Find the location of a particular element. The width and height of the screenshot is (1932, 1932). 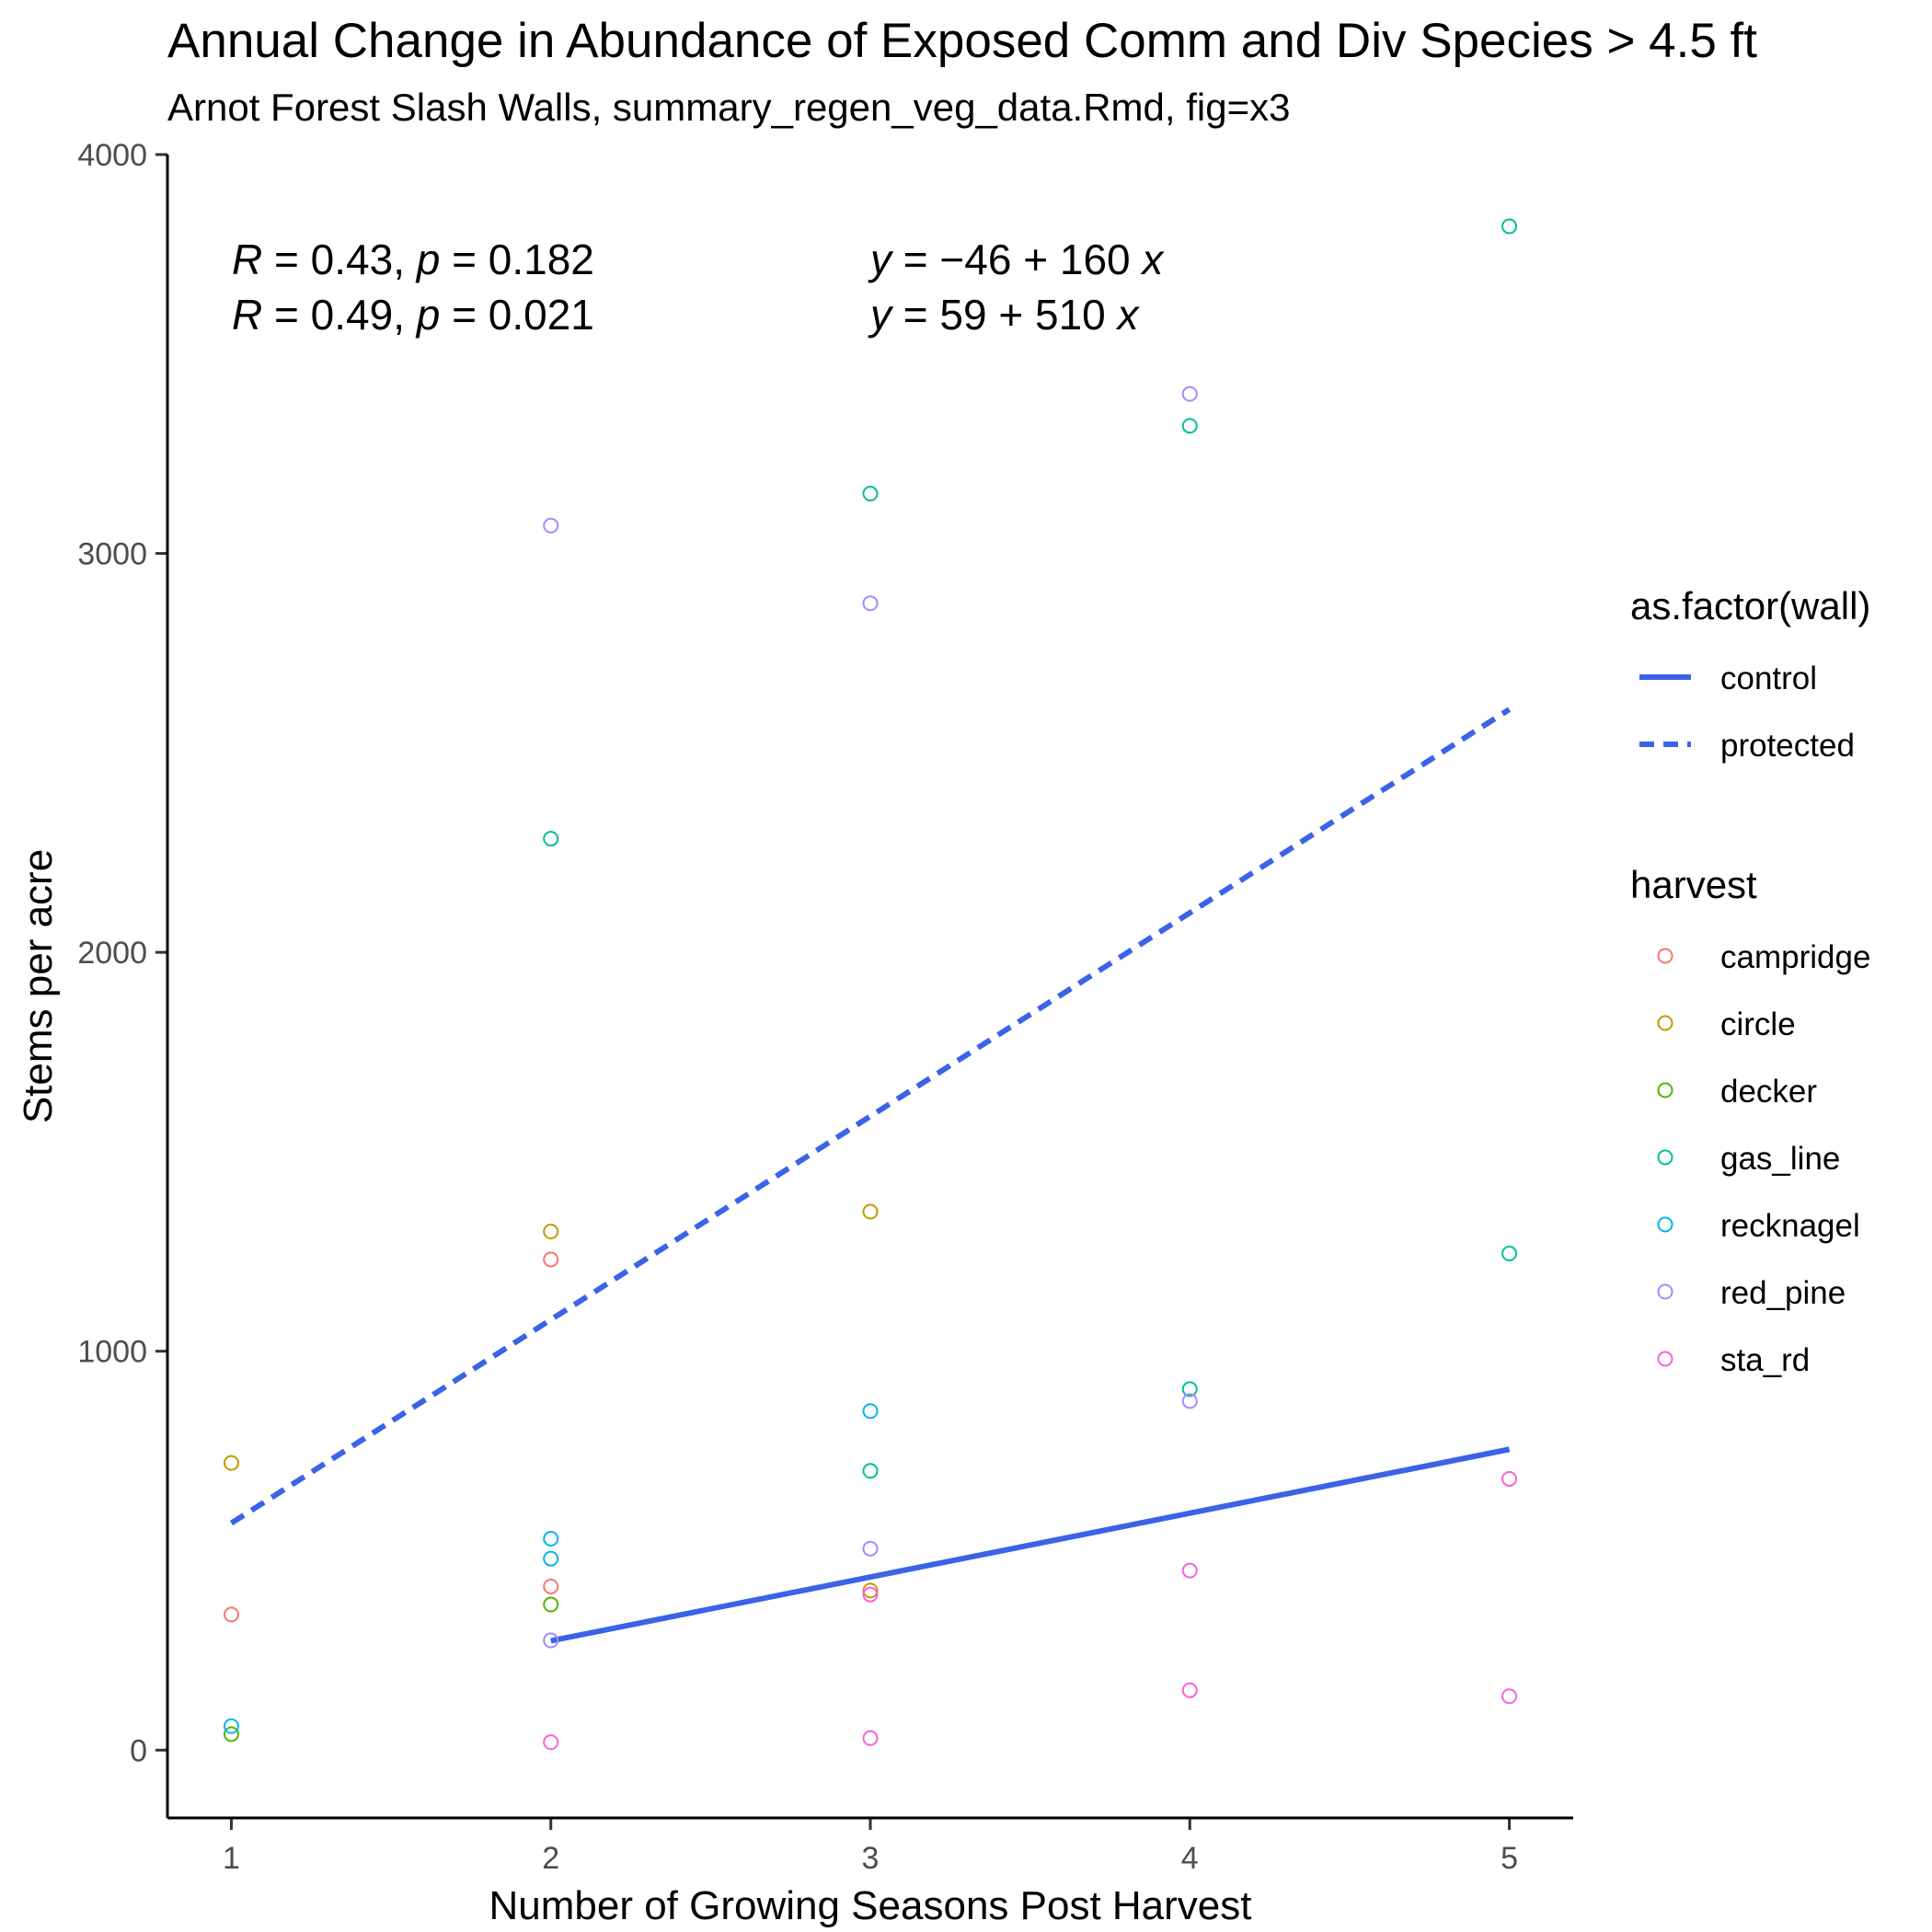

y-tick-label: 2000 is located at coordinates (112, 953).